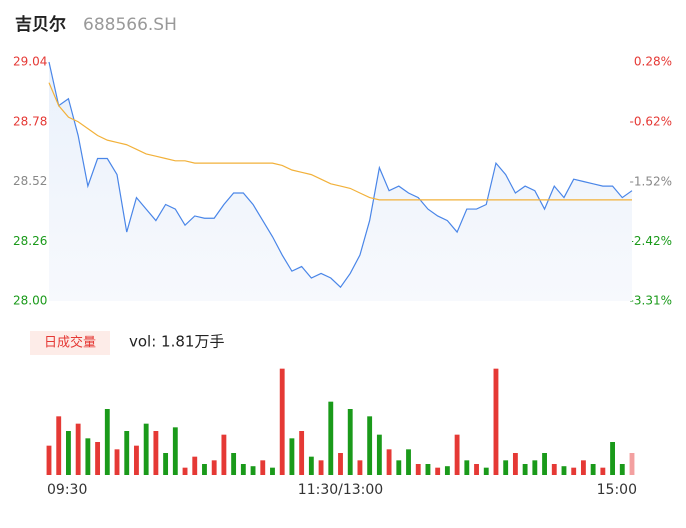 Image resolution: width=686 pixels, height=528 pixels. Describe the element at coordinates (30, 301) in the screenshot. I see `y-tick-label: 28.00` at that location.